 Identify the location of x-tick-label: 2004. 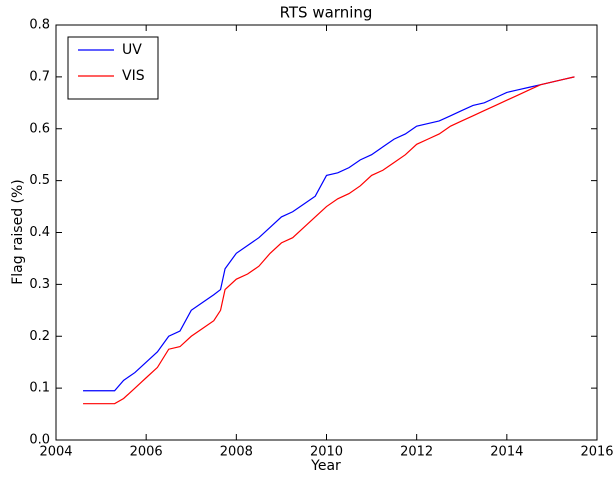
(55, 452).